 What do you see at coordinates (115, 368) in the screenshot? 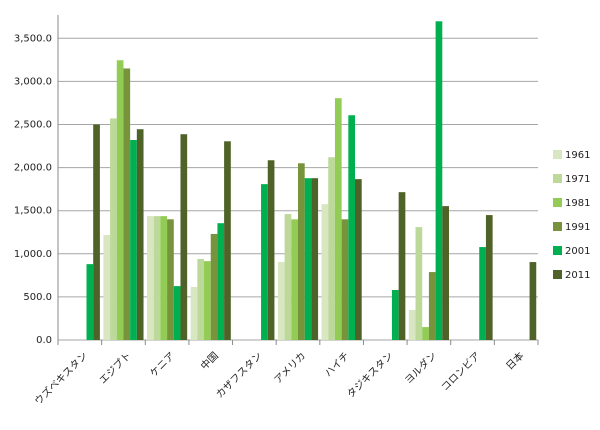
I see `x-tick-label: エジプト` at bounding box center [115, 368].